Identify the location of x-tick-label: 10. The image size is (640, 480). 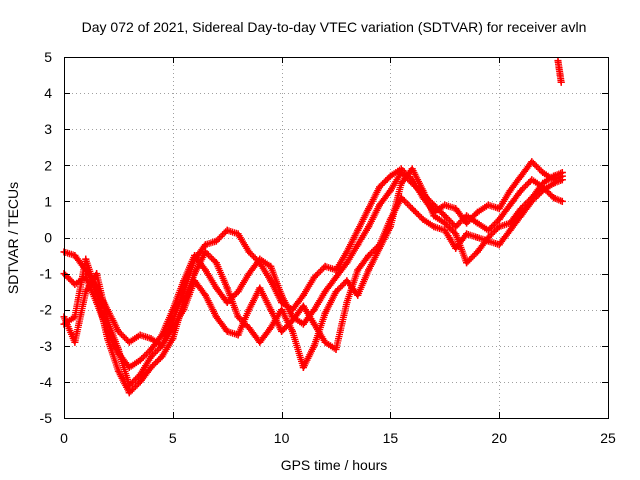
(282, 438).